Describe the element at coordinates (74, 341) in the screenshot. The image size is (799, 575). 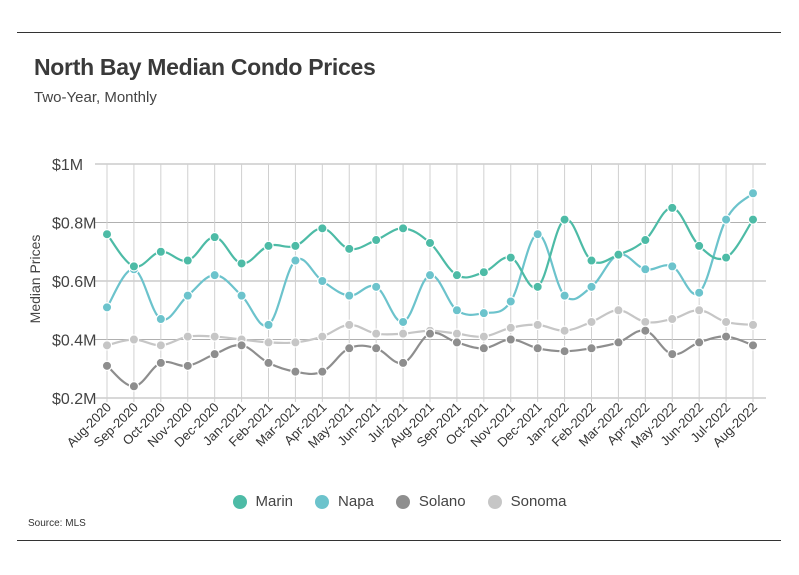
I see `y-tick-label: $0.4M` at that location.